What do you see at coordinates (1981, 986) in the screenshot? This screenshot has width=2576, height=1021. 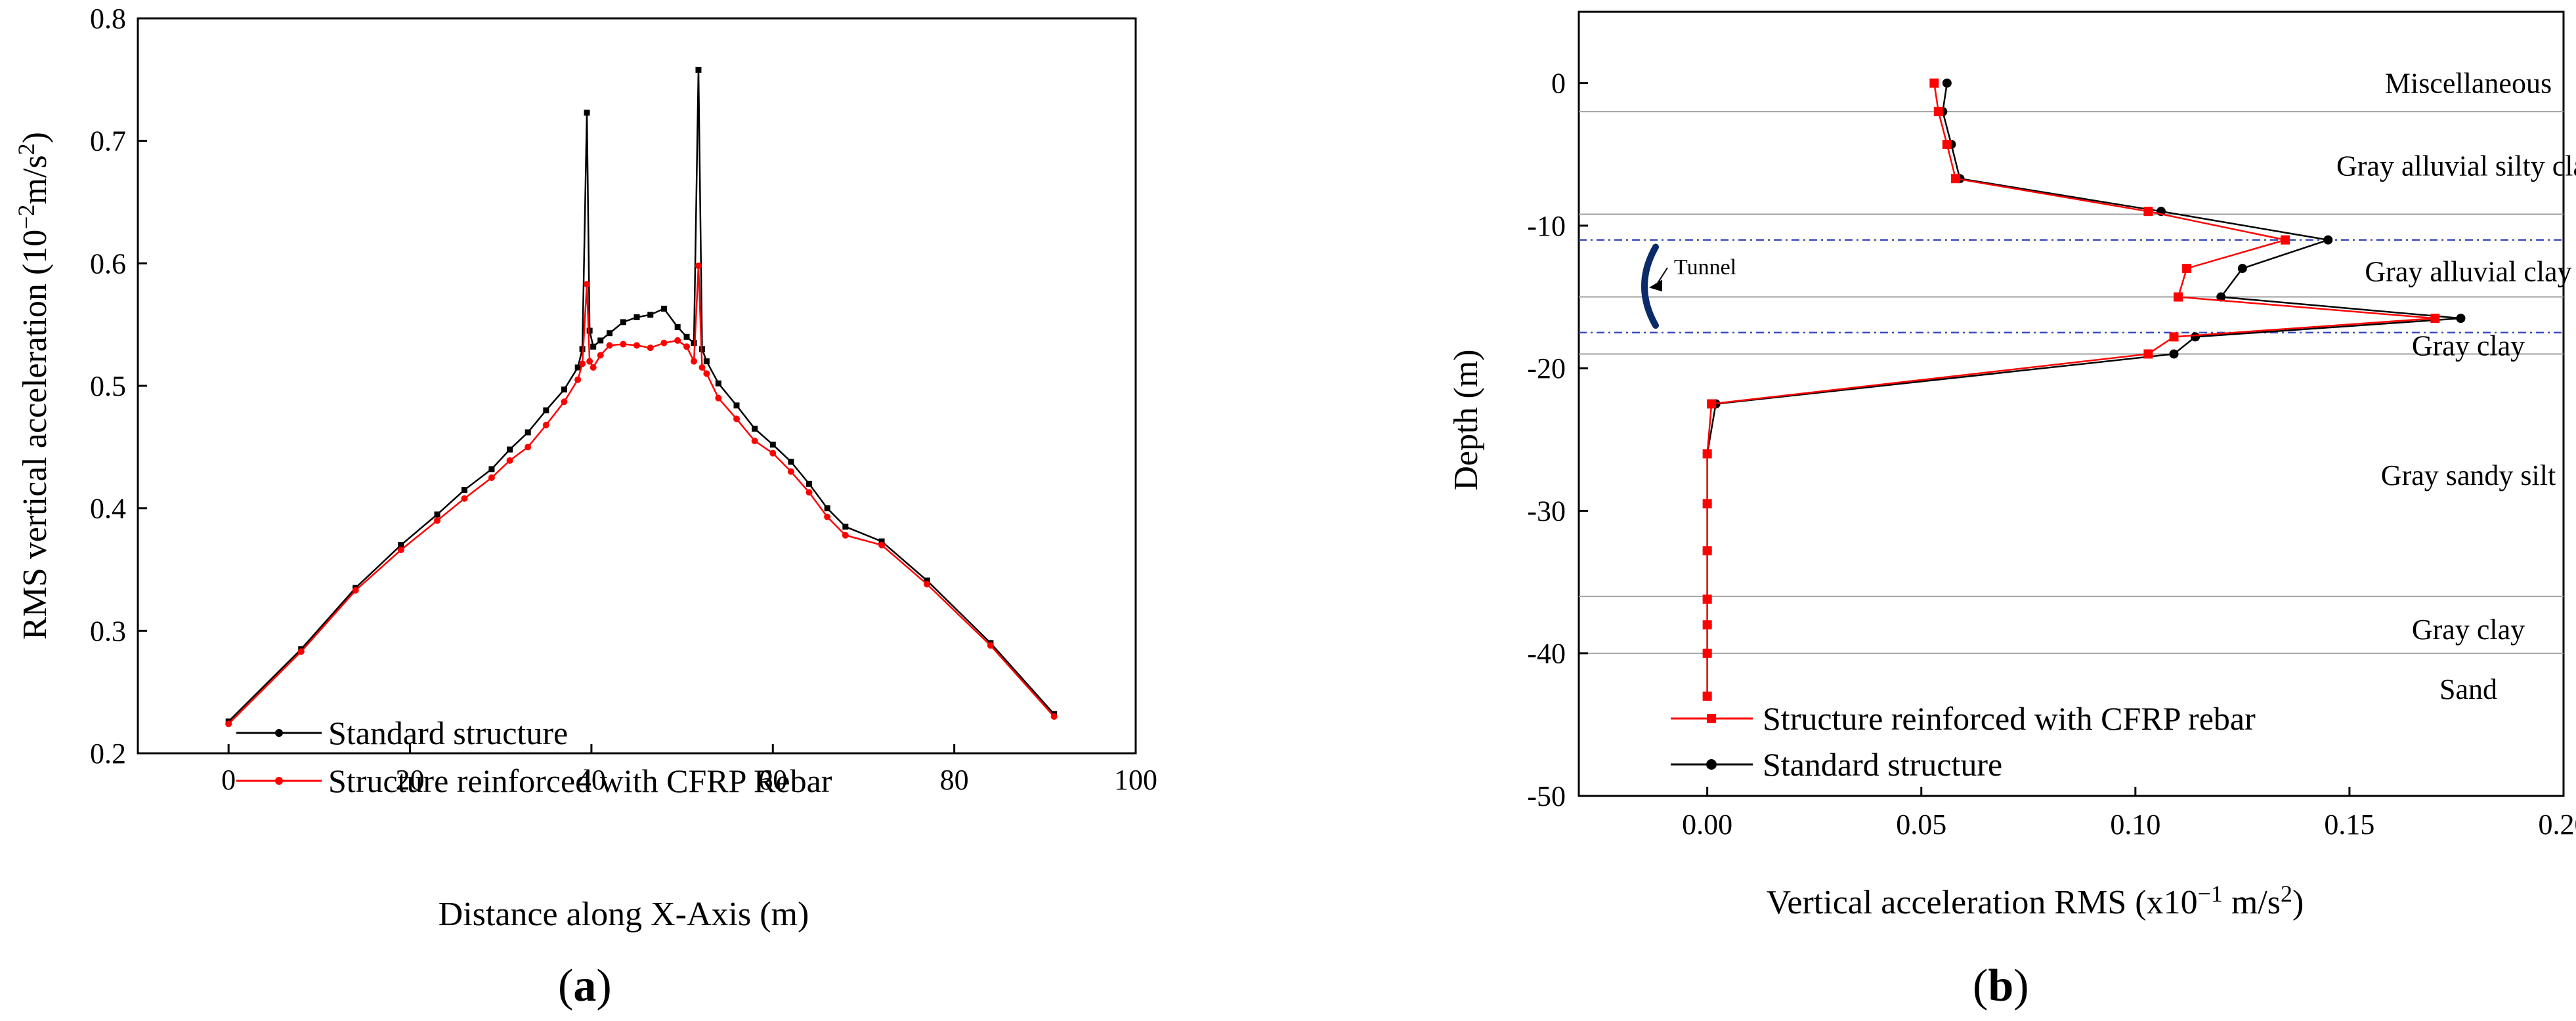 I see `panel-b-paren-open: (` at bounding box center [1981, 986].